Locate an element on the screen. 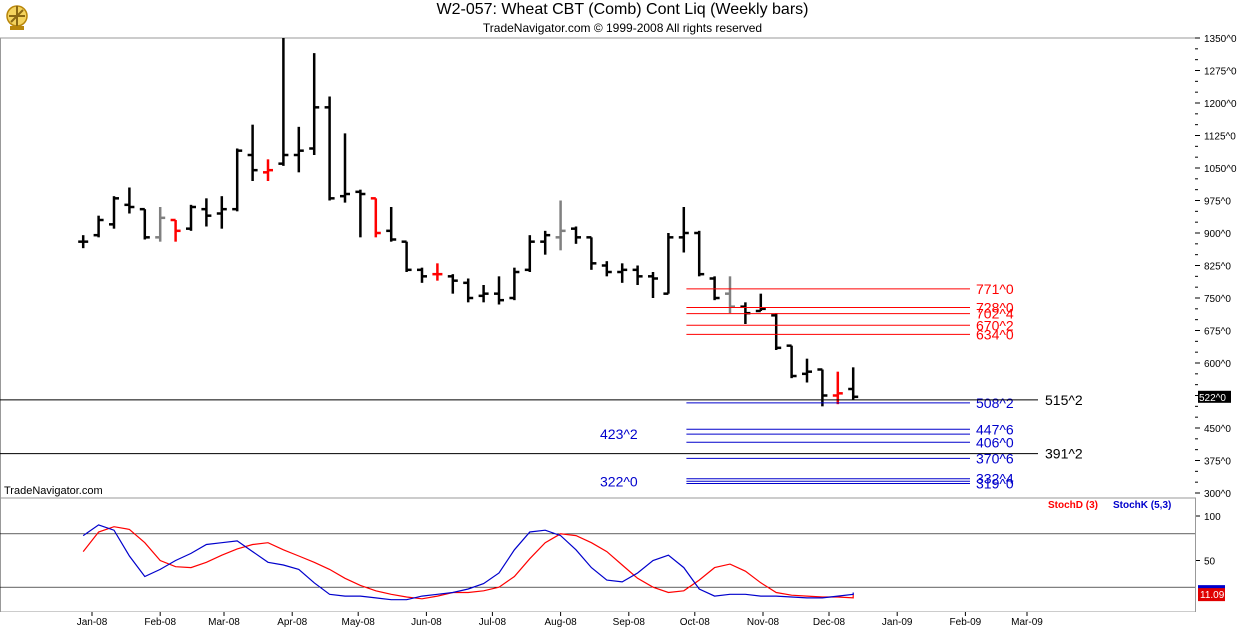 Image resolution: width=1245 pixels, height=631 pixels. y-tick-label: 825^0 is located at coordinates (1217, 267).